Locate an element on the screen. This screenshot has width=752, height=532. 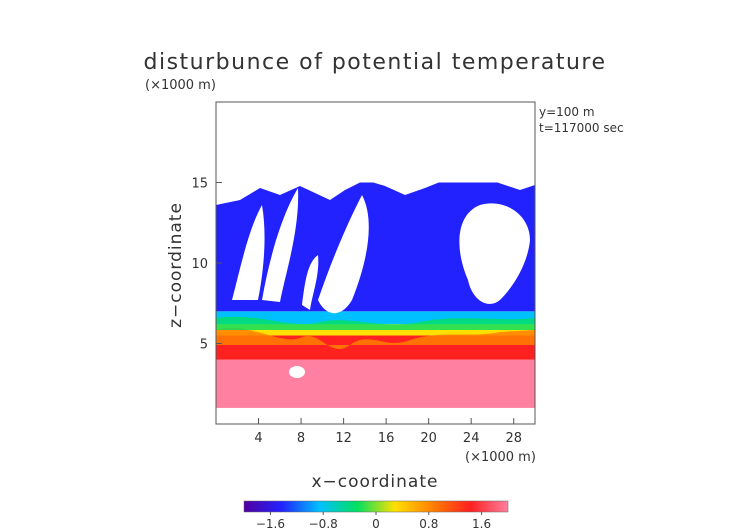
y-tick-label: 10 is located at coordinates (199, 264).